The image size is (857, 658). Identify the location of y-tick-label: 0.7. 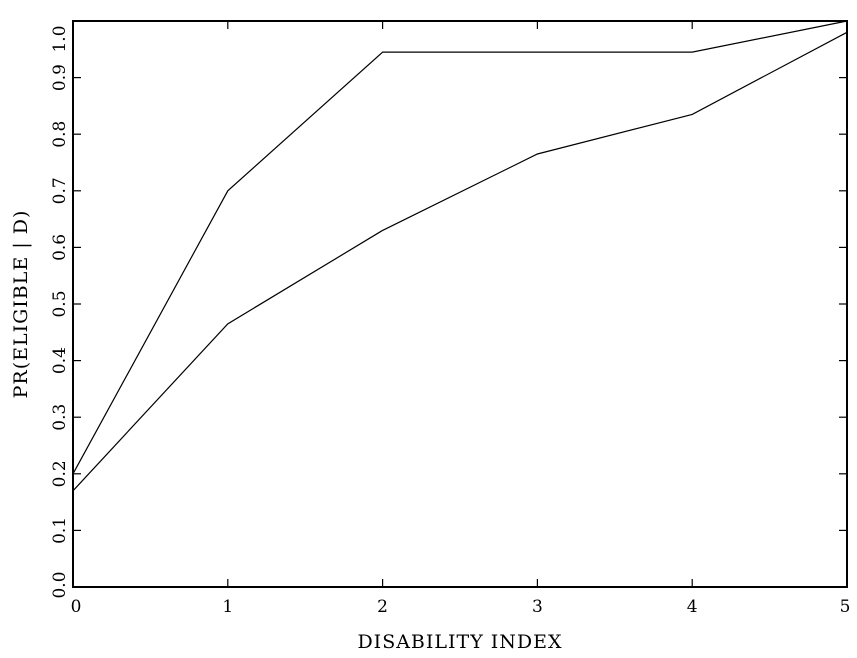
(60, 190).